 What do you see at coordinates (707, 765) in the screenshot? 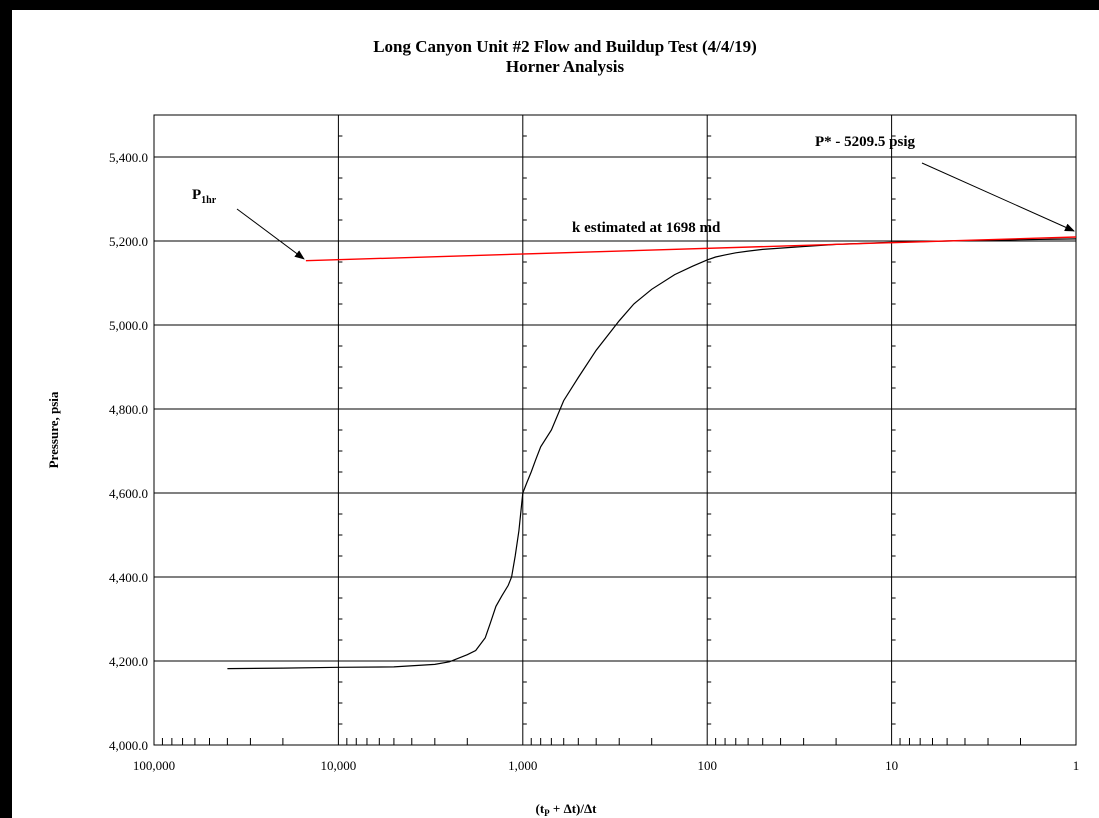
I see `x-tick-label: 100` at bounding box center [707, 765].